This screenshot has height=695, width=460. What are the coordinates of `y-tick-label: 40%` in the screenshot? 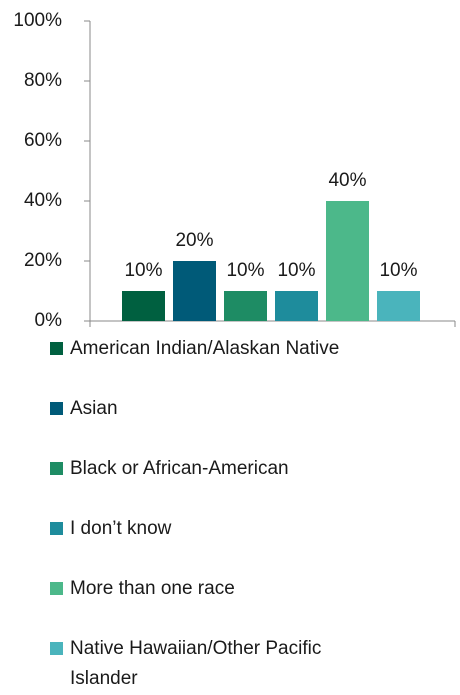 It's located at (43, 200).